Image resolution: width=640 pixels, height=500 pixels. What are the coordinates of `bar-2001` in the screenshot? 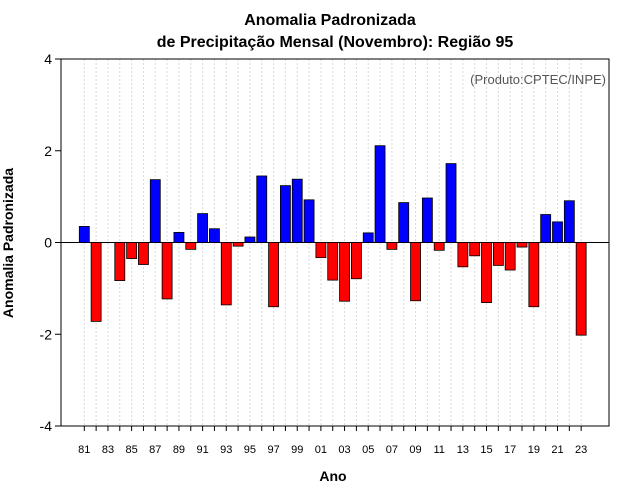 It's located at (321, 250).